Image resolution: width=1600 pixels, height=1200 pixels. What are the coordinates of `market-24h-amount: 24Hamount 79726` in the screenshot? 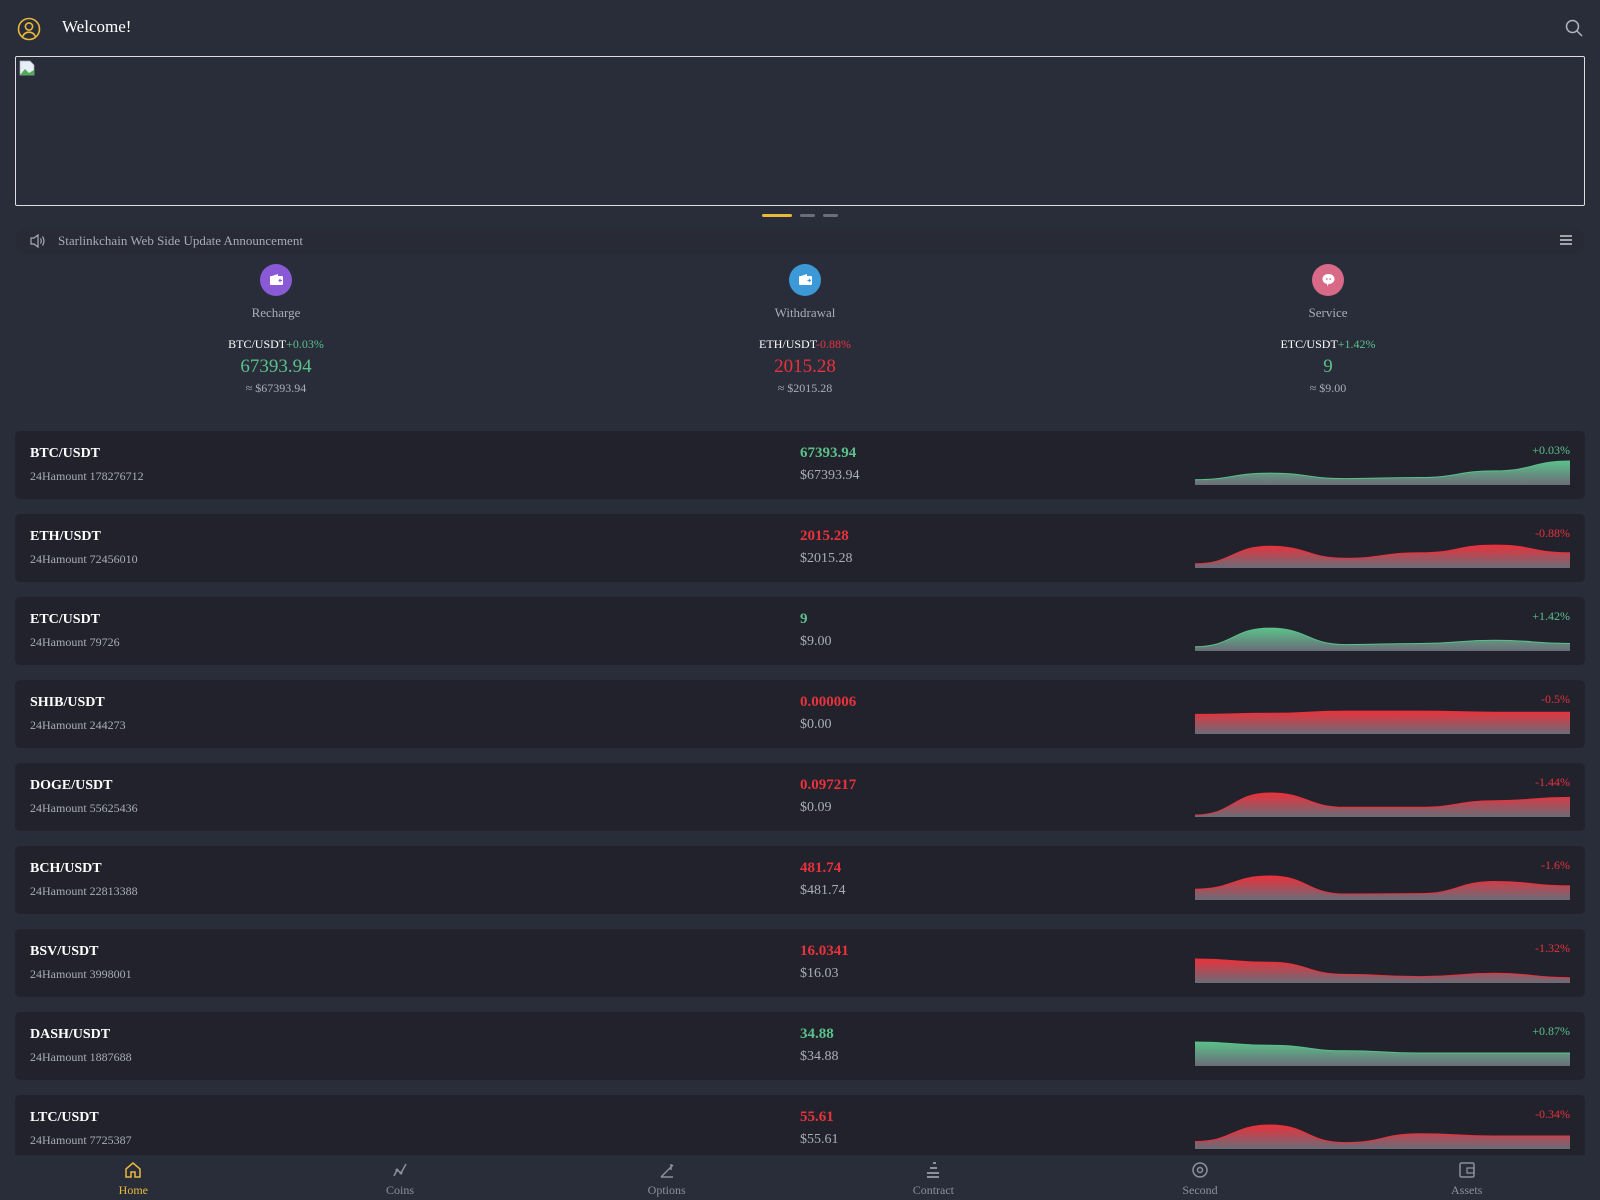 It's located at (75, 642).